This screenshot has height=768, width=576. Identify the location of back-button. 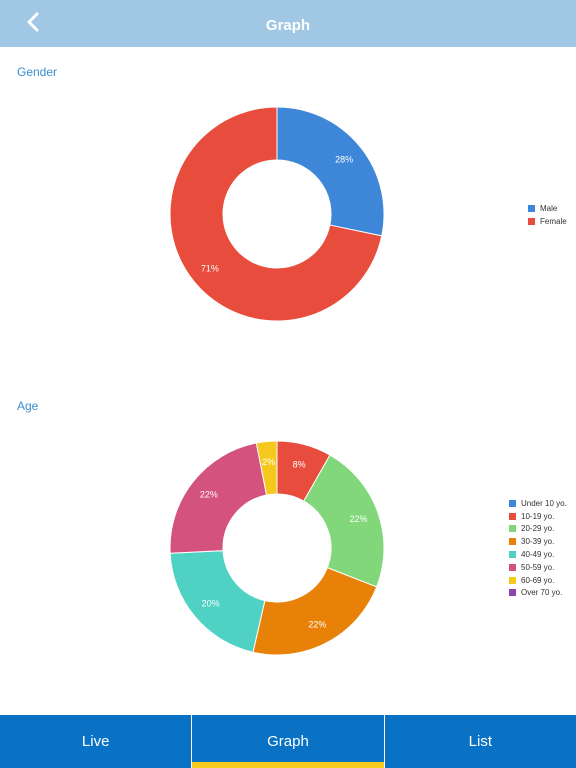
(37, 25).